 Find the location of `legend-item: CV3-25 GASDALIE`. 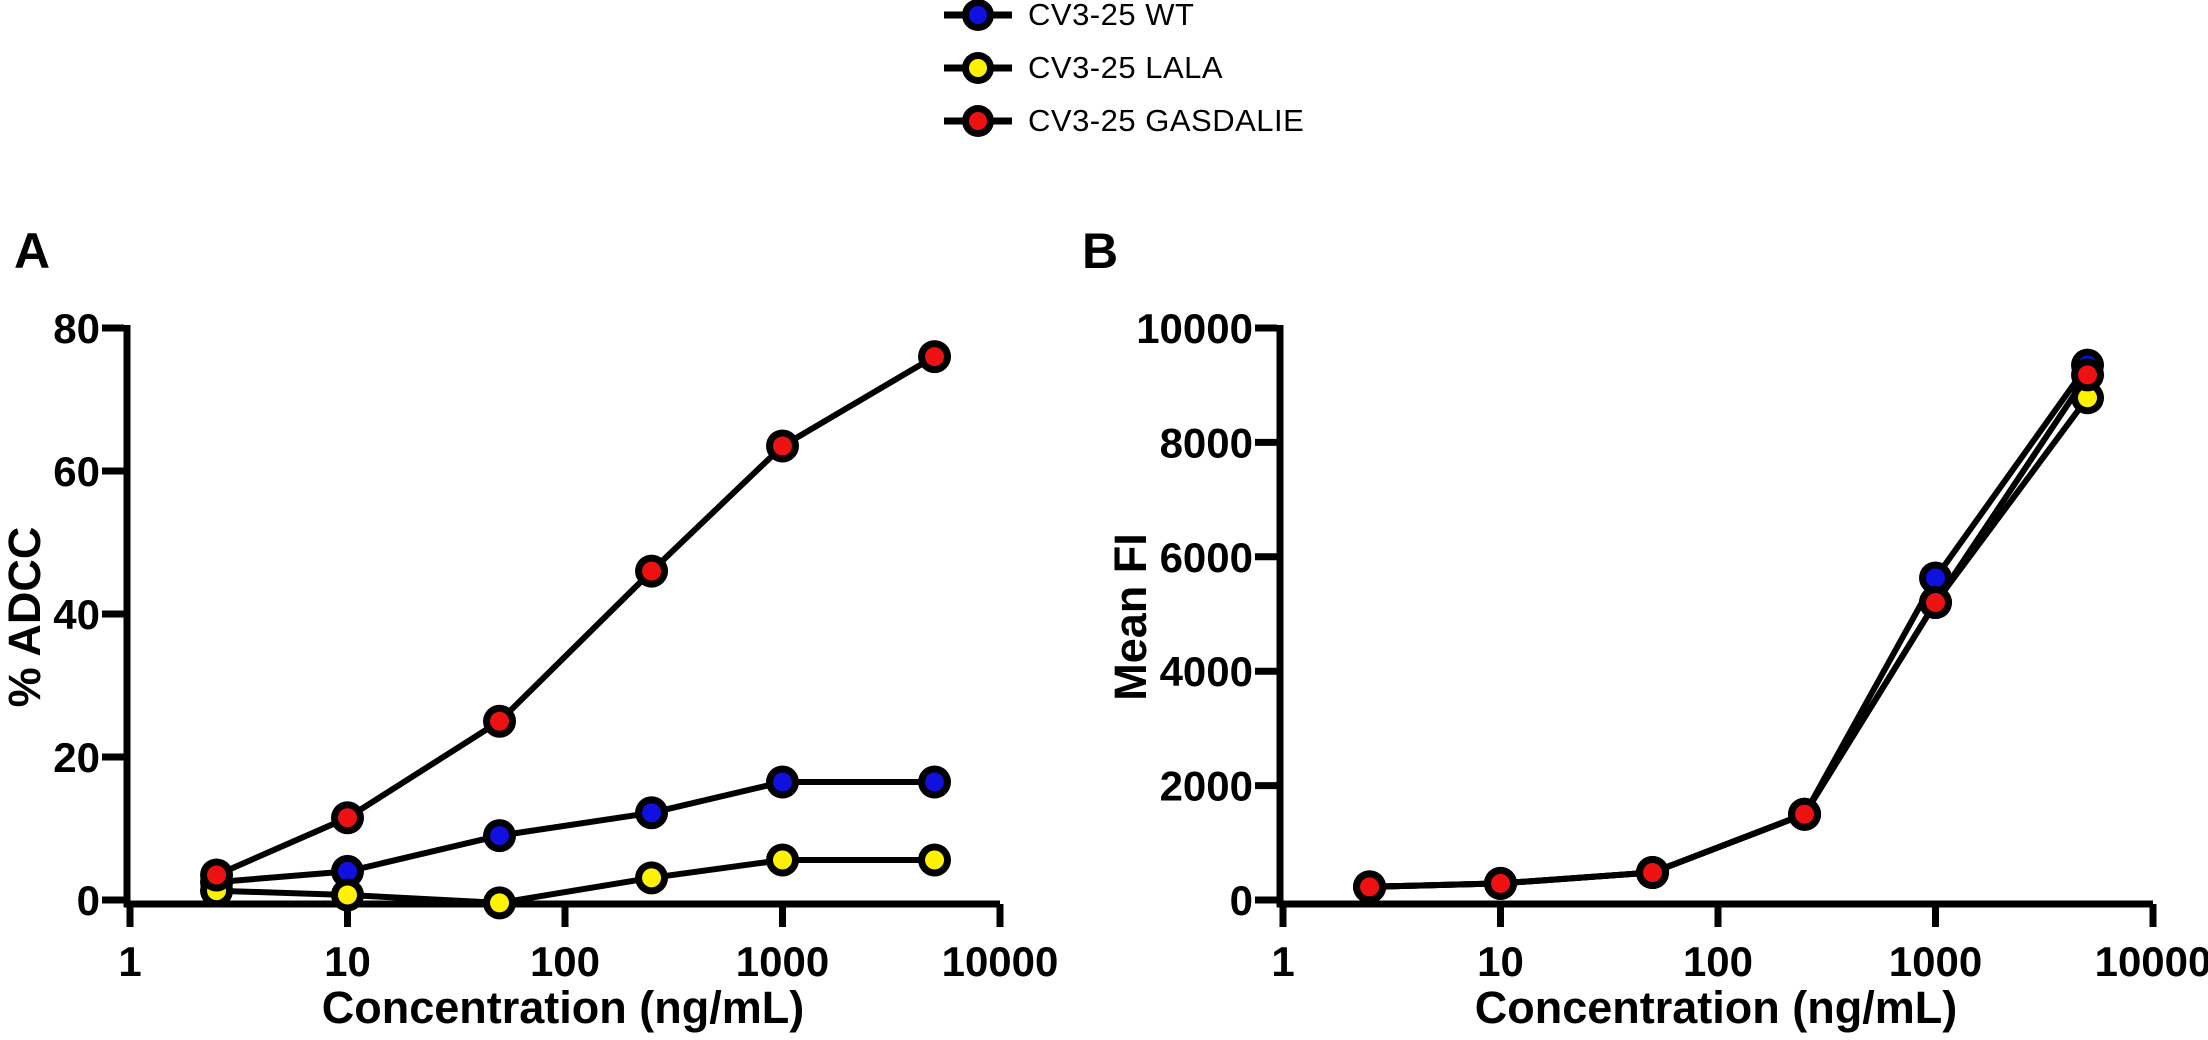

legend-item: CV3-25 GASDALIE is located at coordinates (1123, 120).